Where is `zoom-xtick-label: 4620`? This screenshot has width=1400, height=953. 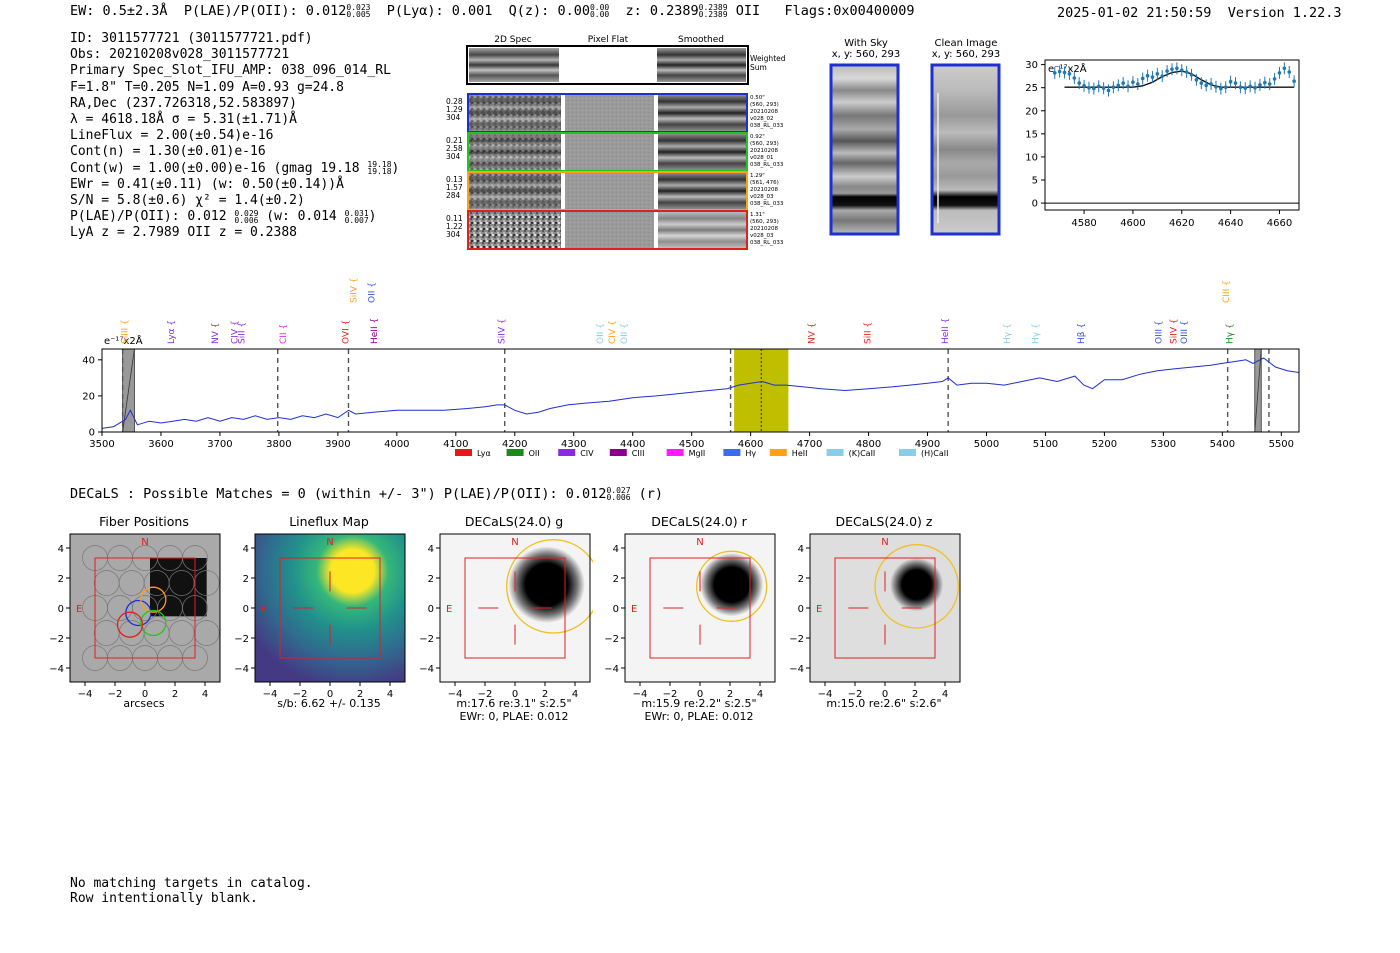
zoom-xtick-label: 4620 is located at coordinates (1181, 223).